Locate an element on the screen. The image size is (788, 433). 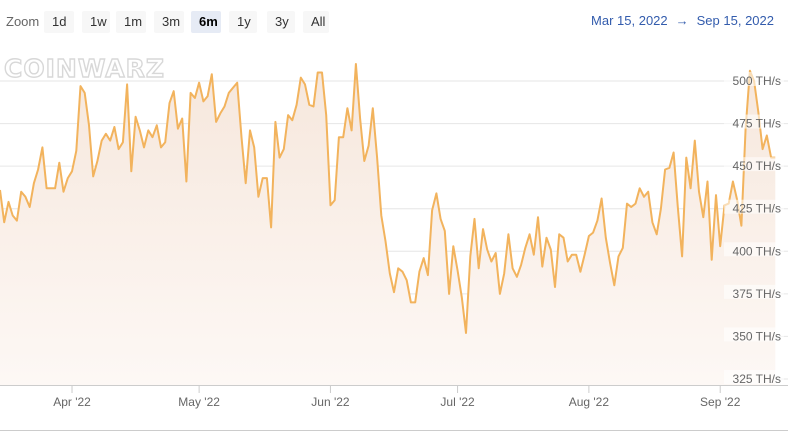
x-tick-label: May '22 is located at coordinates (199, 402).